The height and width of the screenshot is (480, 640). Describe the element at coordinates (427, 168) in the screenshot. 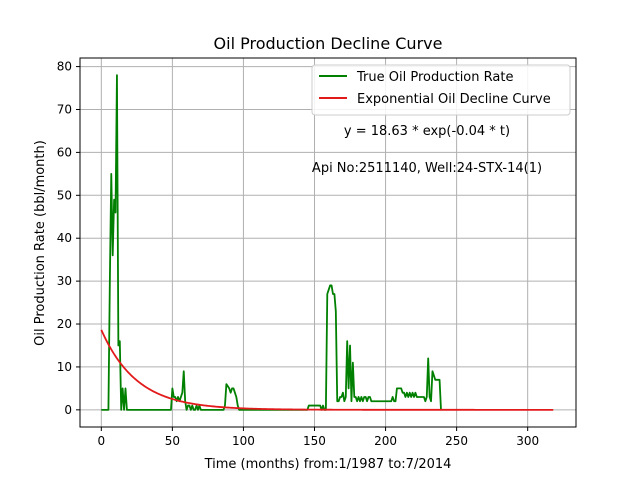

I see `well-annotation: Api No:2511140, Well:24-STX-14(1)` at that location.